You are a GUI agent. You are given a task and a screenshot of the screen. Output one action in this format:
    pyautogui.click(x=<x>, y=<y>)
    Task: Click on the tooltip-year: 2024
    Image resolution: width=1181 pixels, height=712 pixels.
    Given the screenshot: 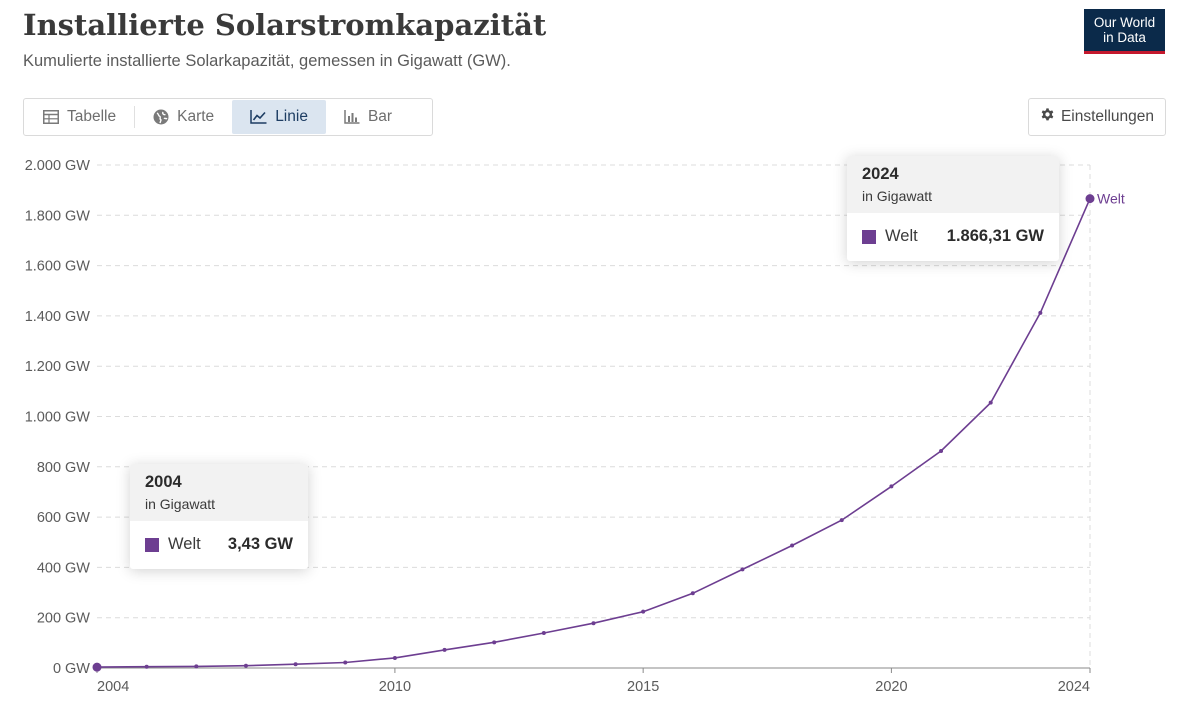 What is the action you would take?
    pyautogui.click(x=880, y=174)
    